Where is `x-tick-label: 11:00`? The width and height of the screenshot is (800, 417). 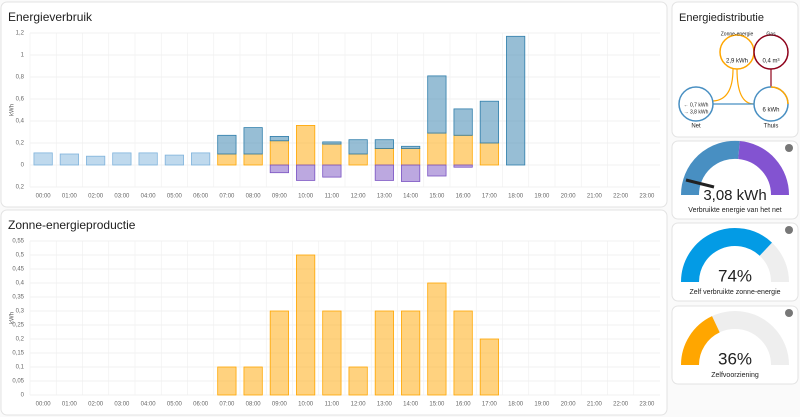 x-tick-label: 11:00 is located at coordinates (332, 197).